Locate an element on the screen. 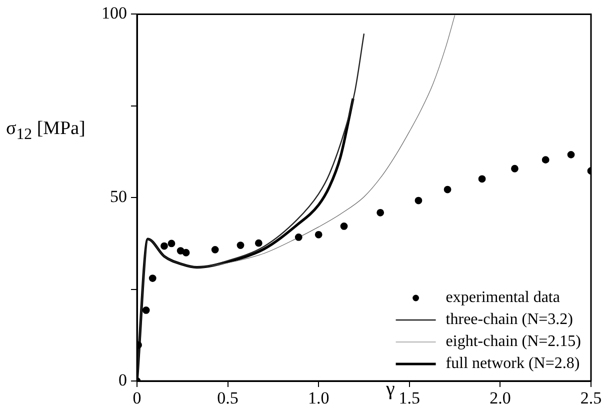 The width and height of the screenshot is (607, 412). x-tick-label: 1.5 is located at coordinates (409, 398).